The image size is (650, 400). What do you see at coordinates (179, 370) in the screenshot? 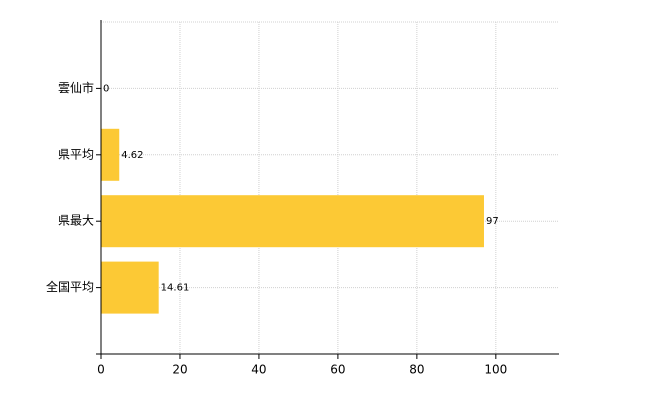
I see `x-tick-label: 20` at bounding box center [179, 370].